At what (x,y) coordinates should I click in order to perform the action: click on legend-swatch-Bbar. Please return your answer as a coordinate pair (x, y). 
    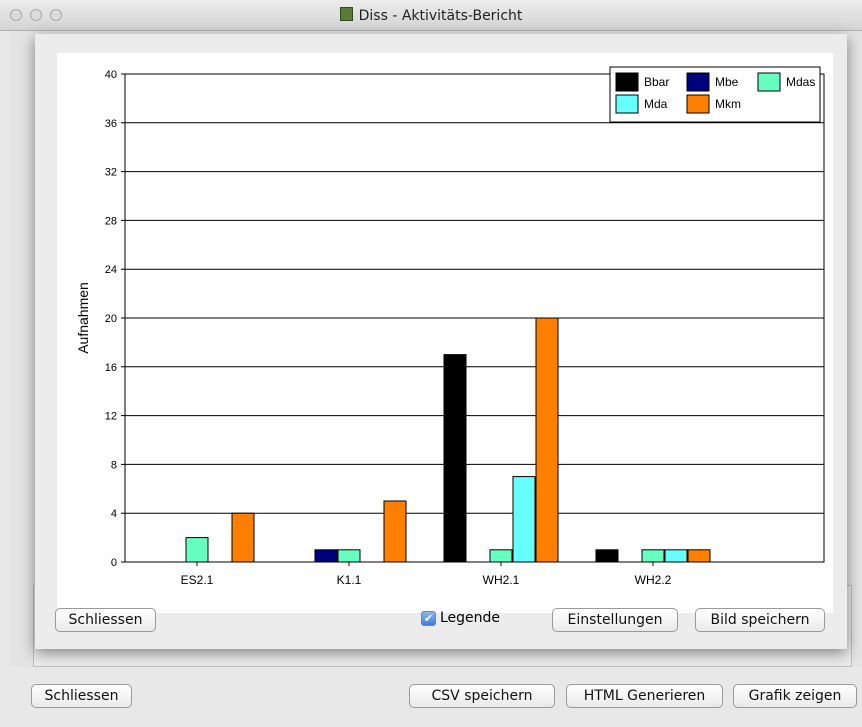
    Looking at the image, I should click on (627, 82).